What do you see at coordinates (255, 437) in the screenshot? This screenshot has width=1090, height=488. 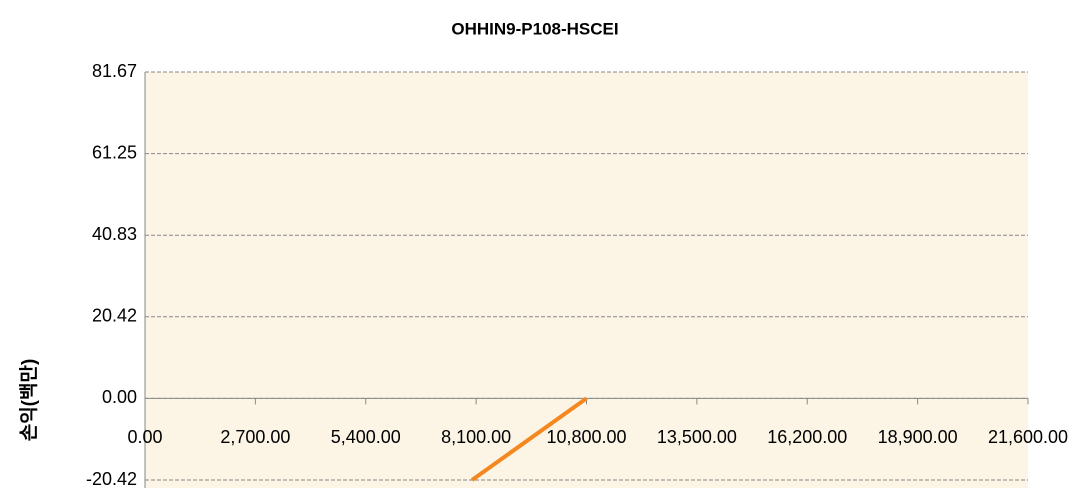 I see `x-tick-label: 2,700.00` at bounding box center [255, 437].